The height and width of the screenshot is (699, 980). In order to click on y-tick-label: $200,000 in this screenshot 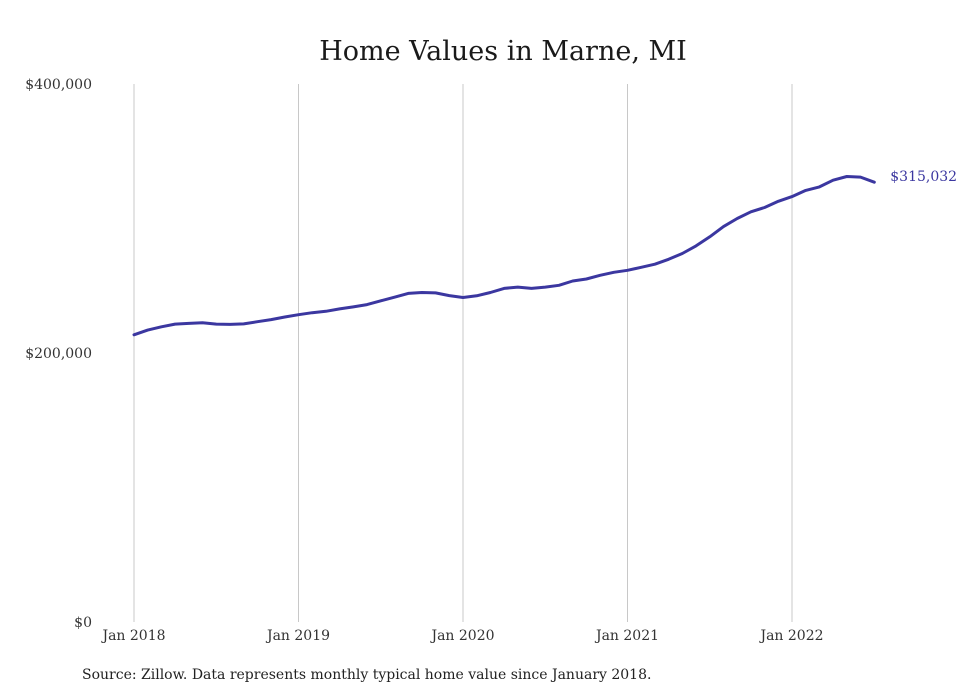, I will do `click(58, 354)`.